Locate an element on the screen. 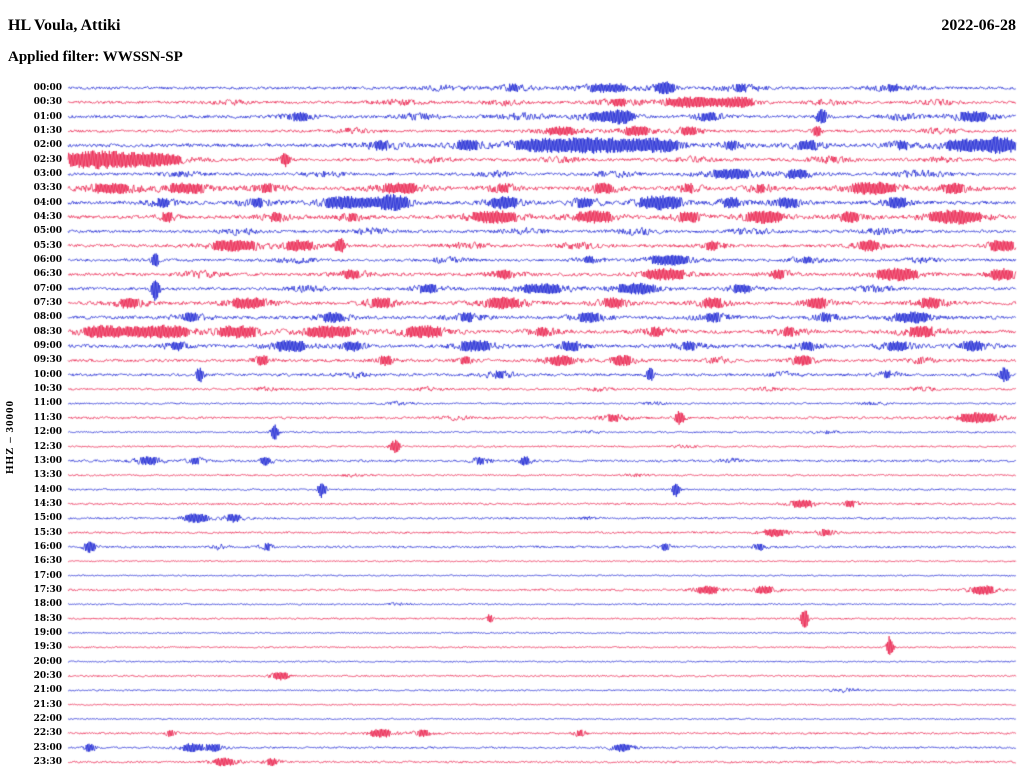  time-label: 13:00 is located at coordinates (47, 460).